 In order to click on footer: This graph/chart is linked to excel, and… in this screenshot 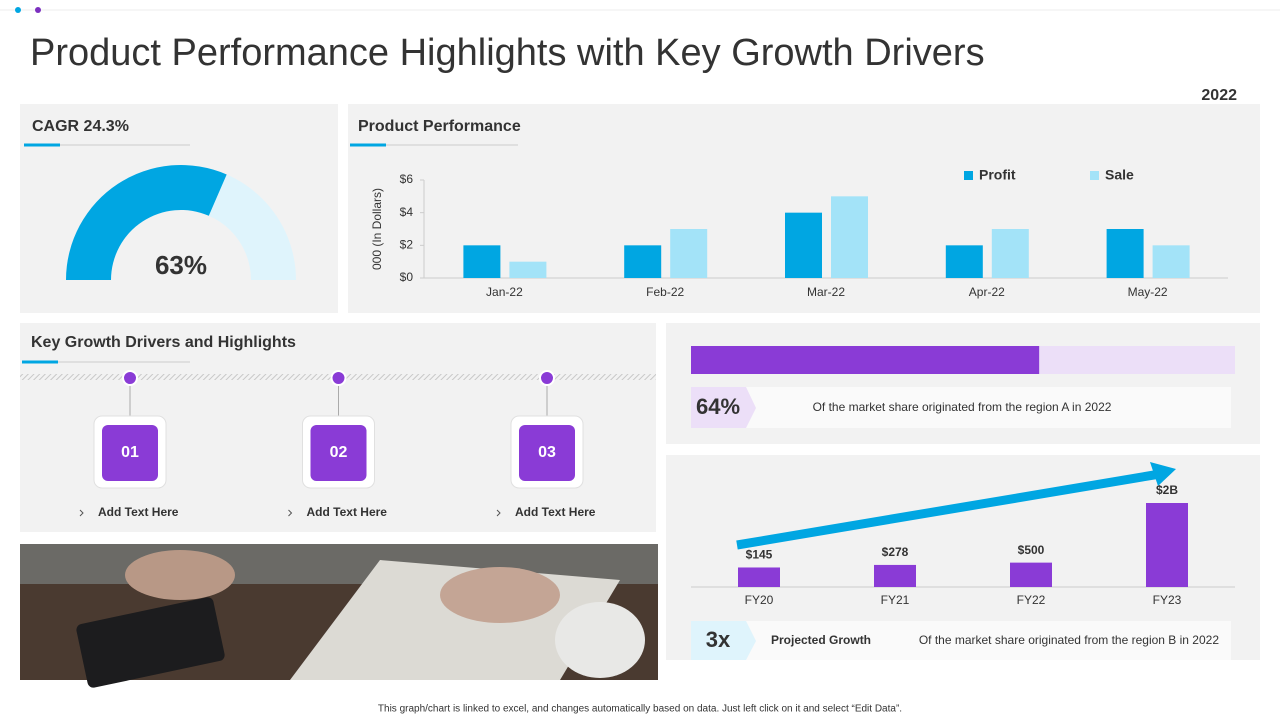, I will do `click(640, 709)`.